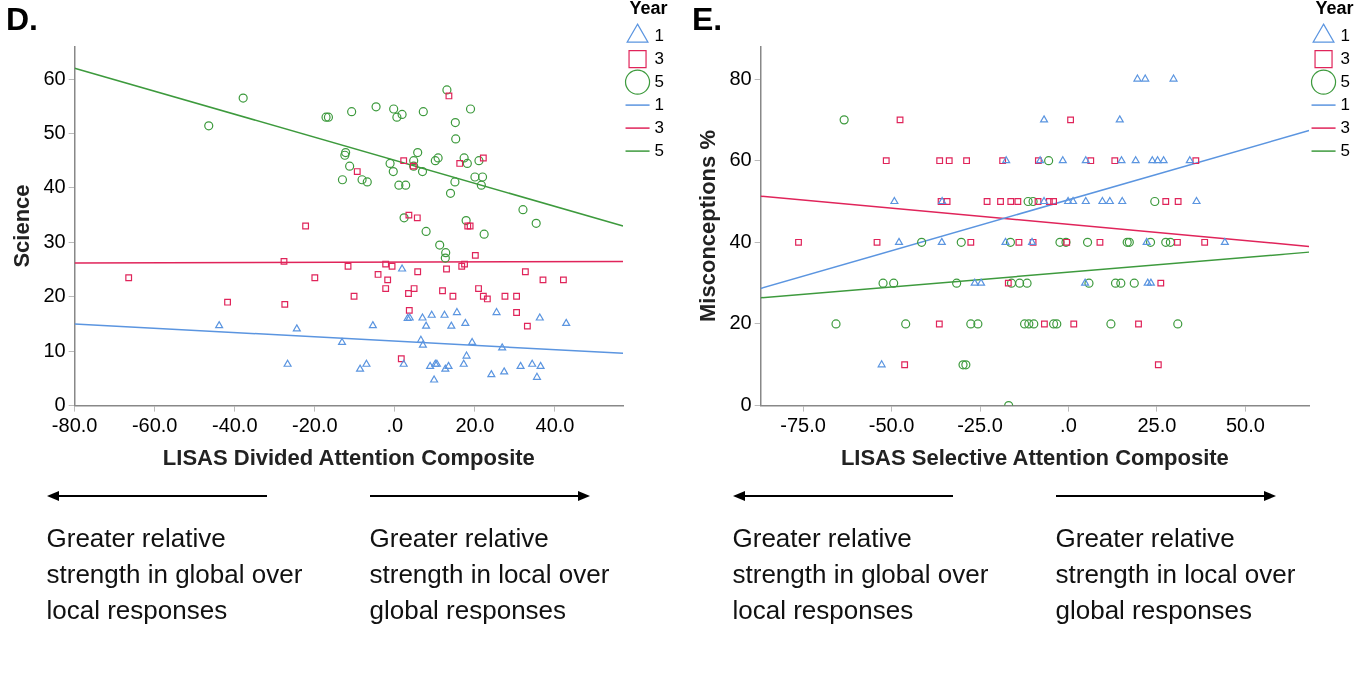  What do you see at coordinates (740, 240) in the screenshot?
I see `y-tick-label: 40` at bounding box center [740, 240].